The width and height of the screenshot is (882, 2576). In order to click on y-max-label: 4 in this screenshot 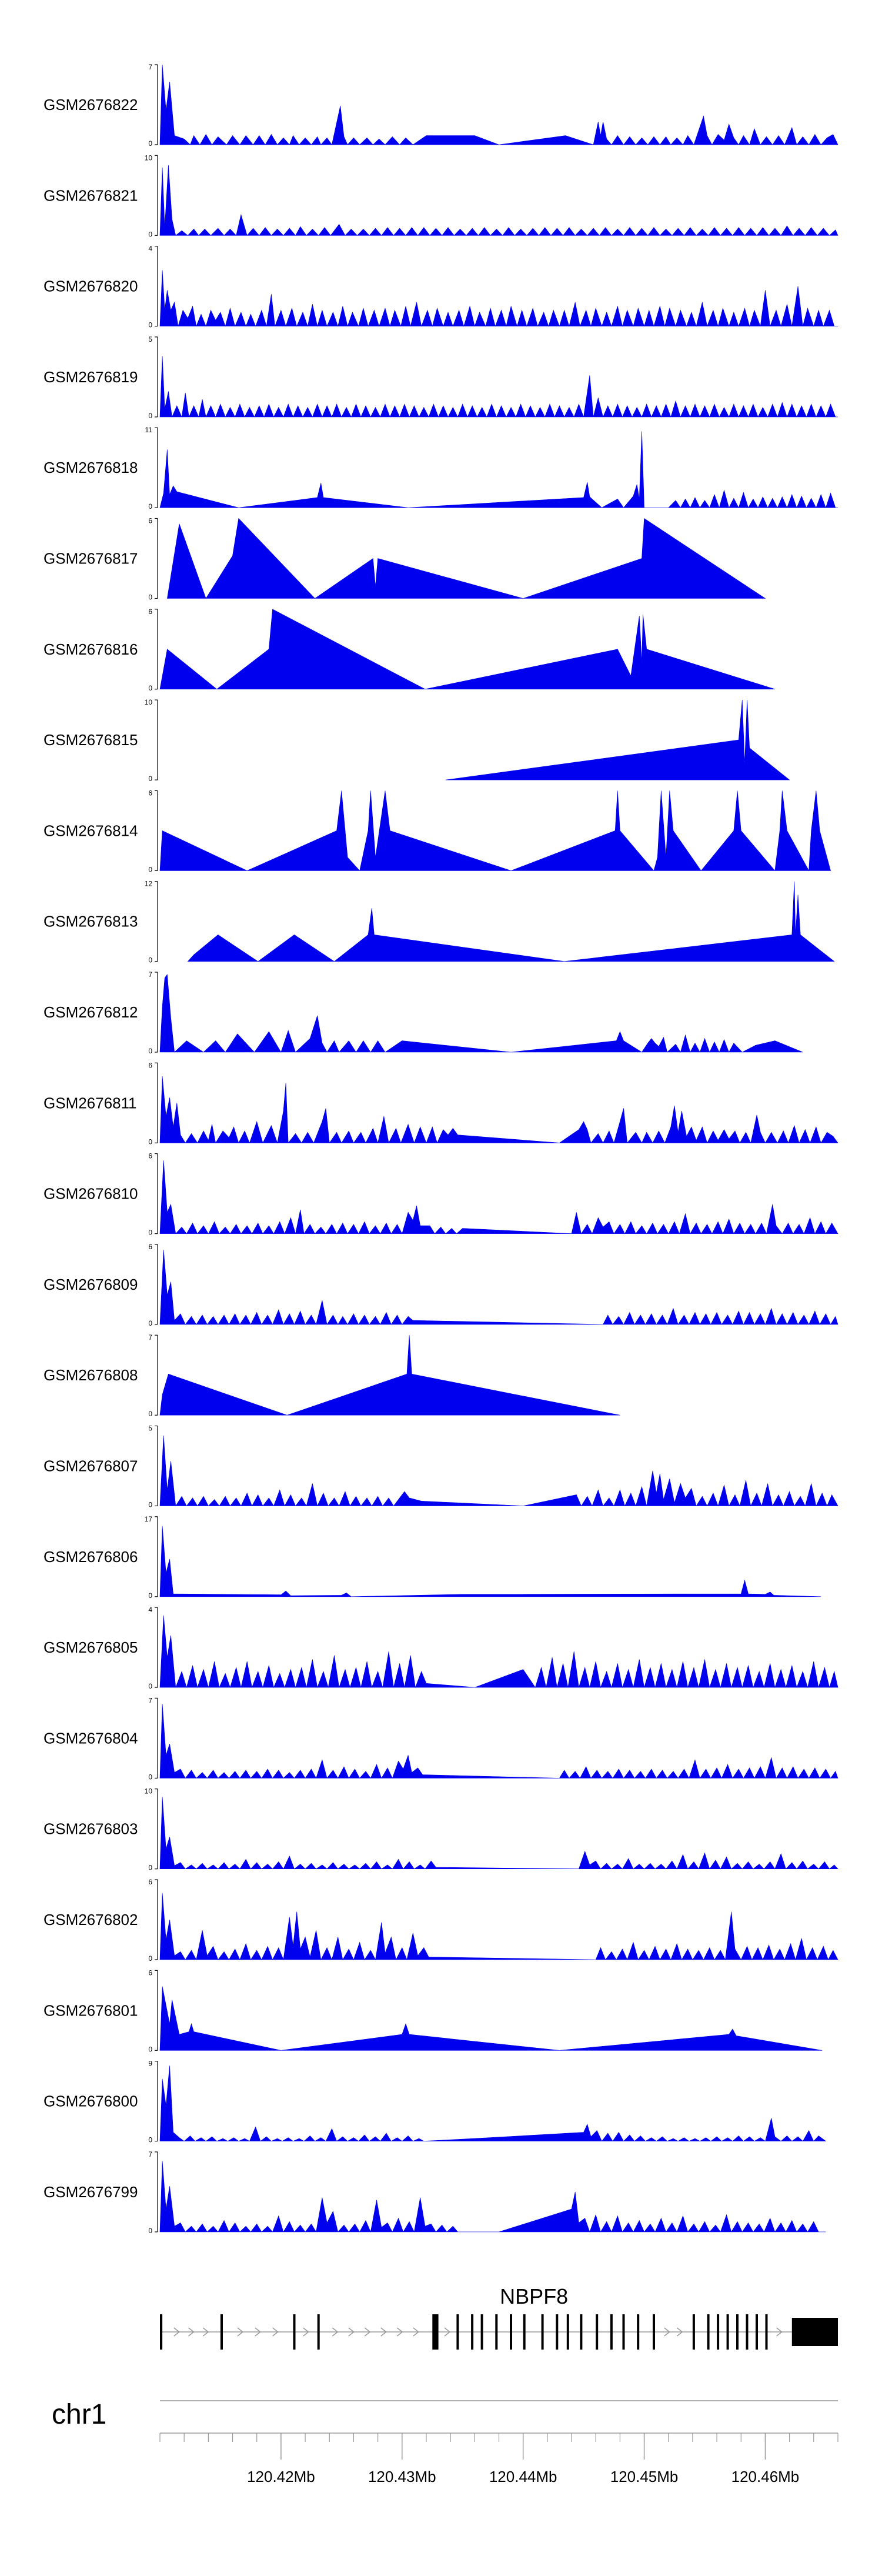, I will do `click(150, 249)`.